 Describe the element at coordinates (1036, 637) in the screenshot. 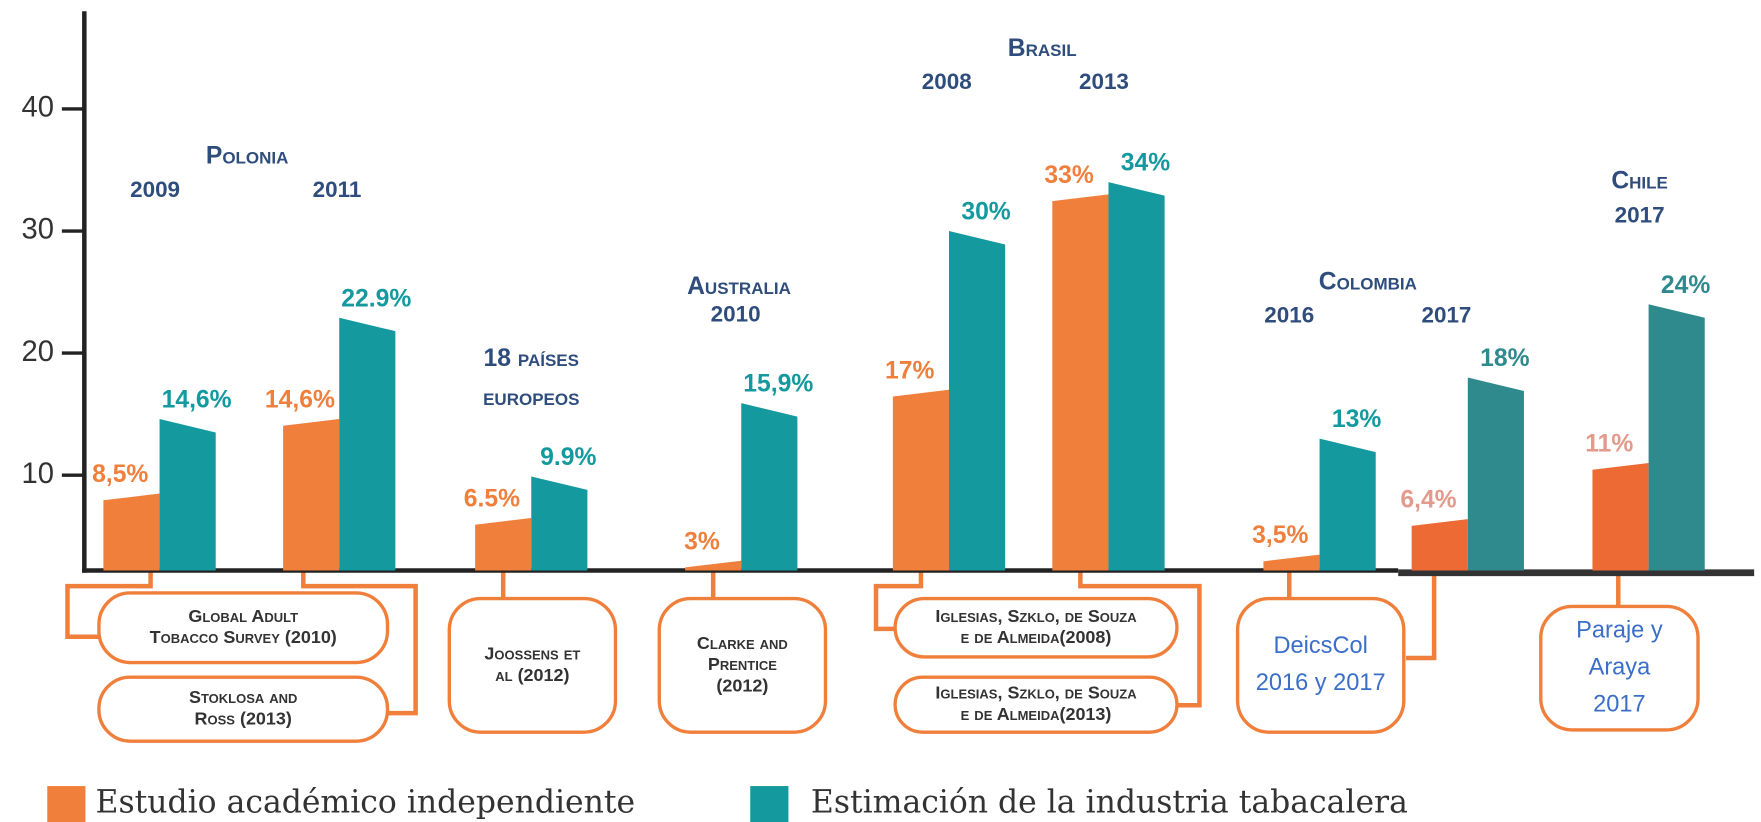

I see `source-text: e de Almeida(2008)` at that location.